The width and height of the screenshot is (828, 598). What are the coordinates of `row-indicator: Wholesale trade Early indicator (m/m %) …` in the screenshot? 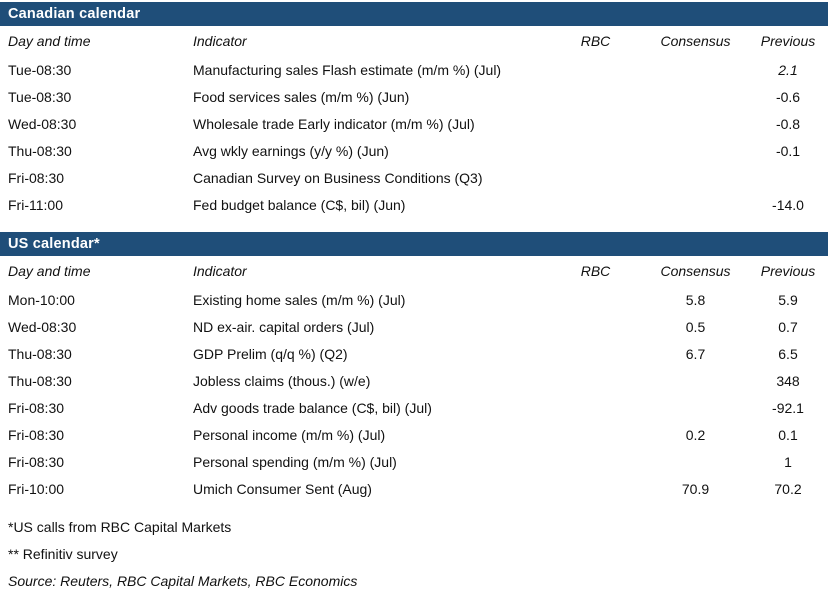 It's located at (334, 123).